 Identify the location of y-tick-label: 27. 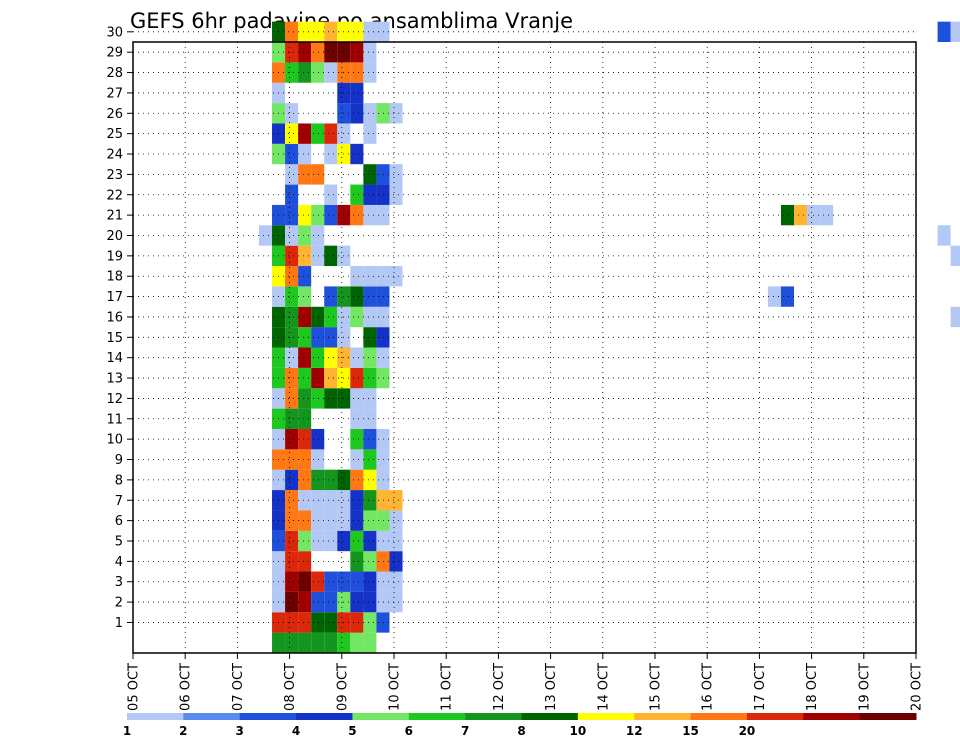
(114, 93).